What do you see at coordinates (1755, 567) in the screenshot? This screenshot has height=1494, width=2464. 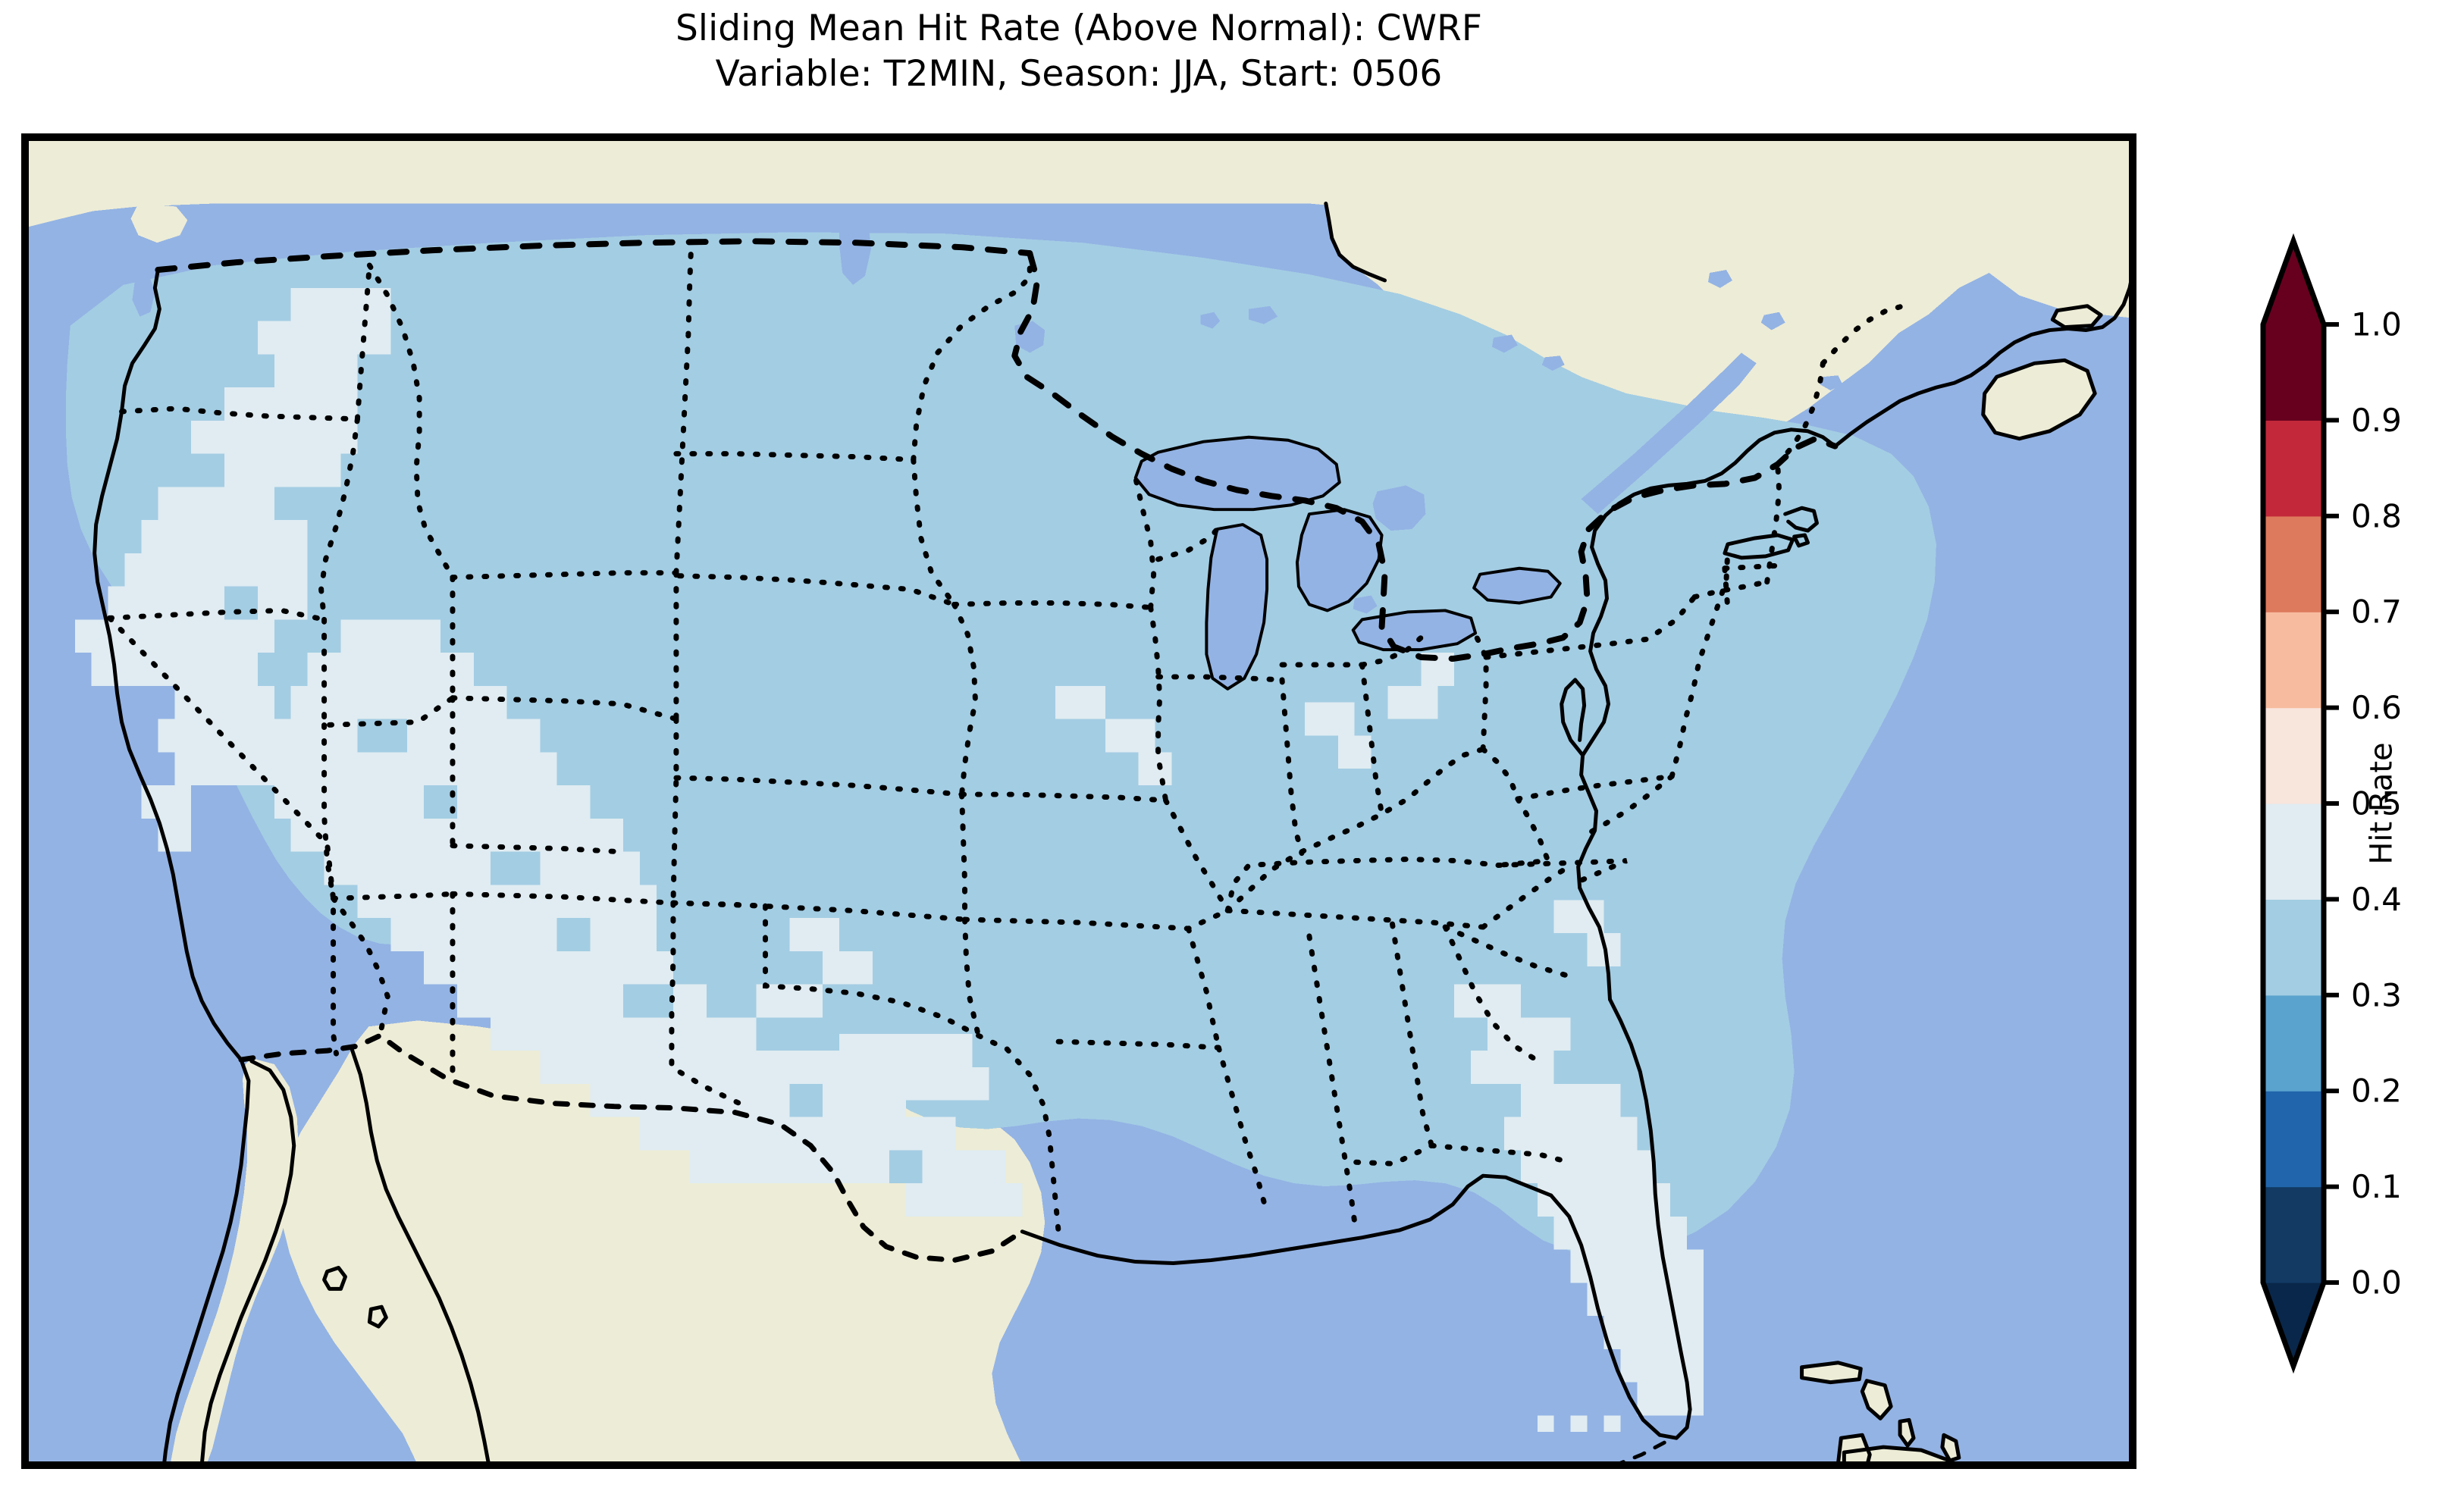 I see `border-ma-ct` at bounding box center [1755, 567].